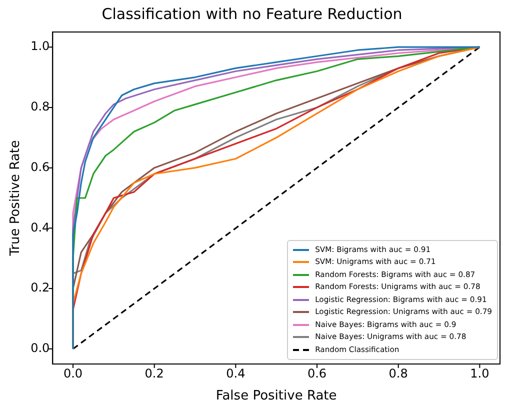  I want to click on y-tick-label: 0.8, so click(40, 107).